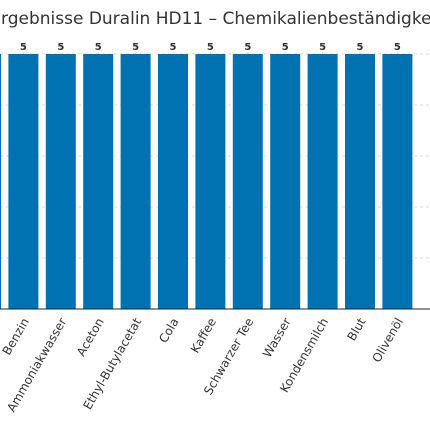 This screenshot has width=430, height=430. I want to click on data-labels: 555555555555, so click(210, 47).